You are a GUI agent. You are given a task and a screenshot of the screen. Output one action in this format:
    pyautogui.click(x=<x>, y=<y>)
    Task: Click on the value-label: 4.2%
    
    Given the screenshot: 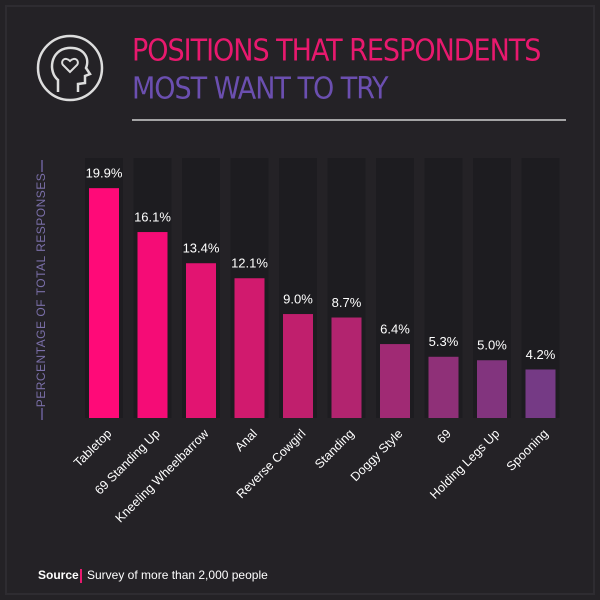 What is the action you would take?
    pyautogui.click(x=541, y=354)
    